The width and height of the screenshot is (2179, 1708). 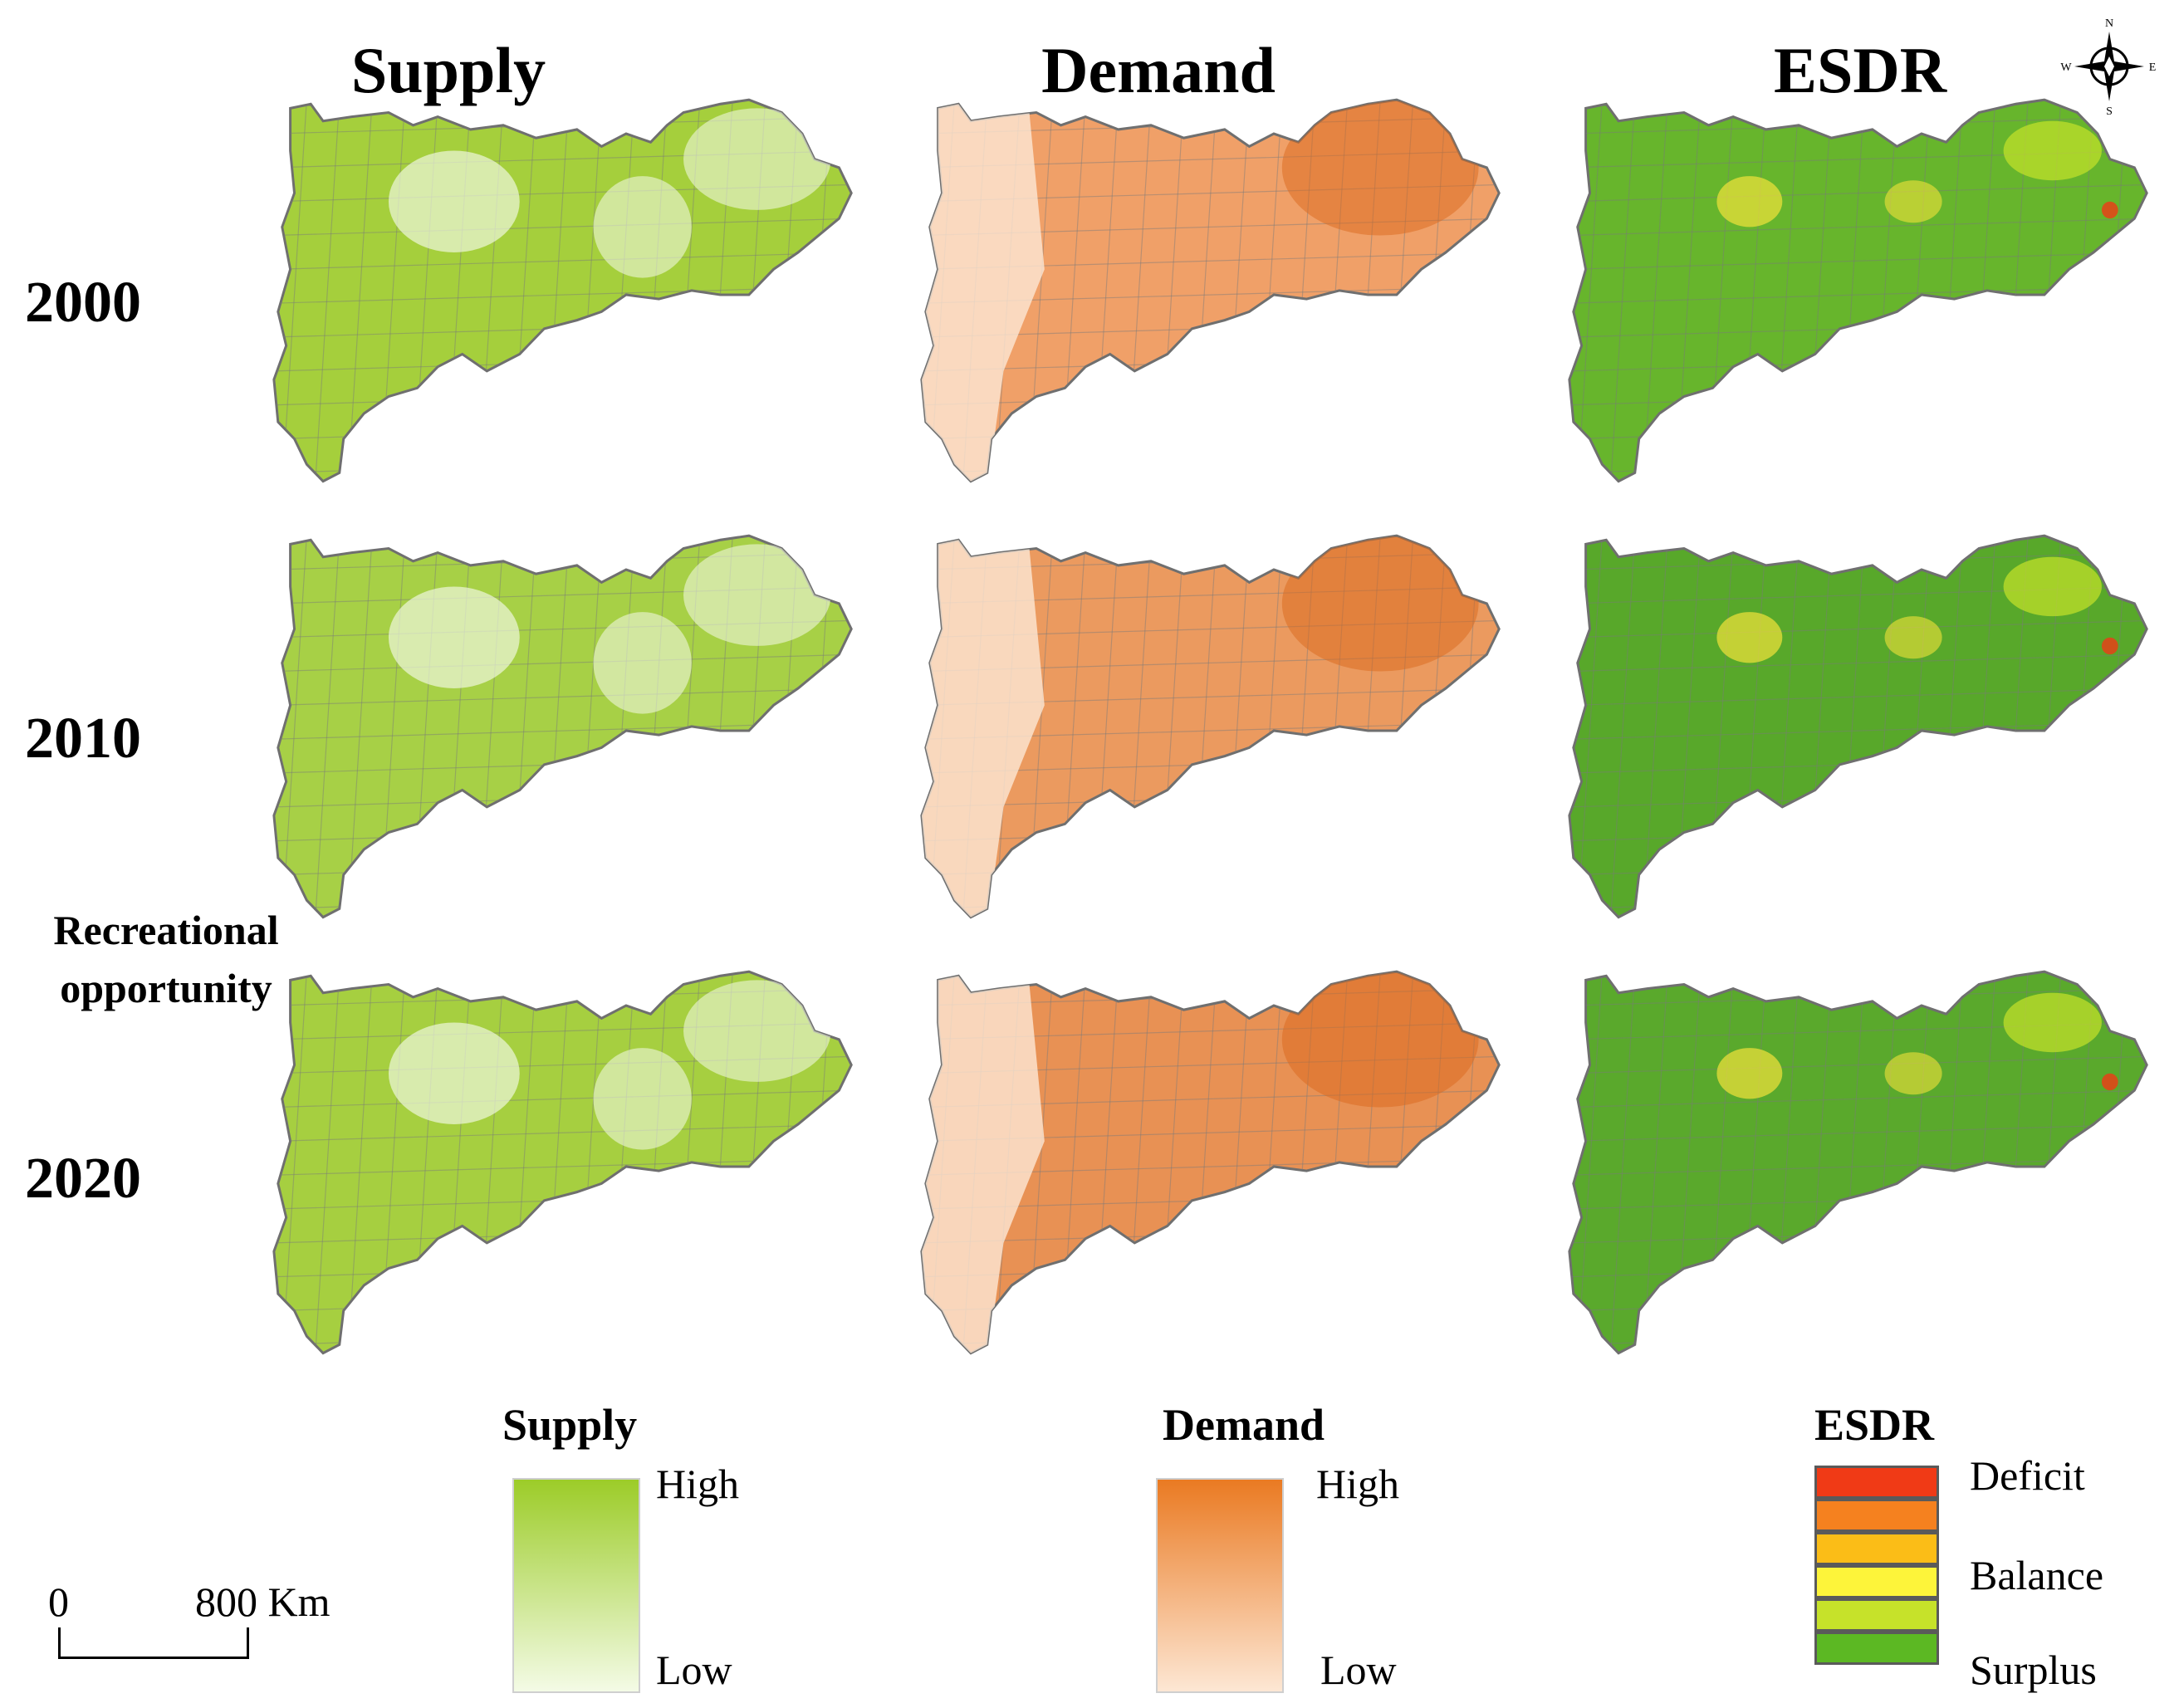 I want to click on esdr-column-title: ESDR, so click(x=1860, y=70).